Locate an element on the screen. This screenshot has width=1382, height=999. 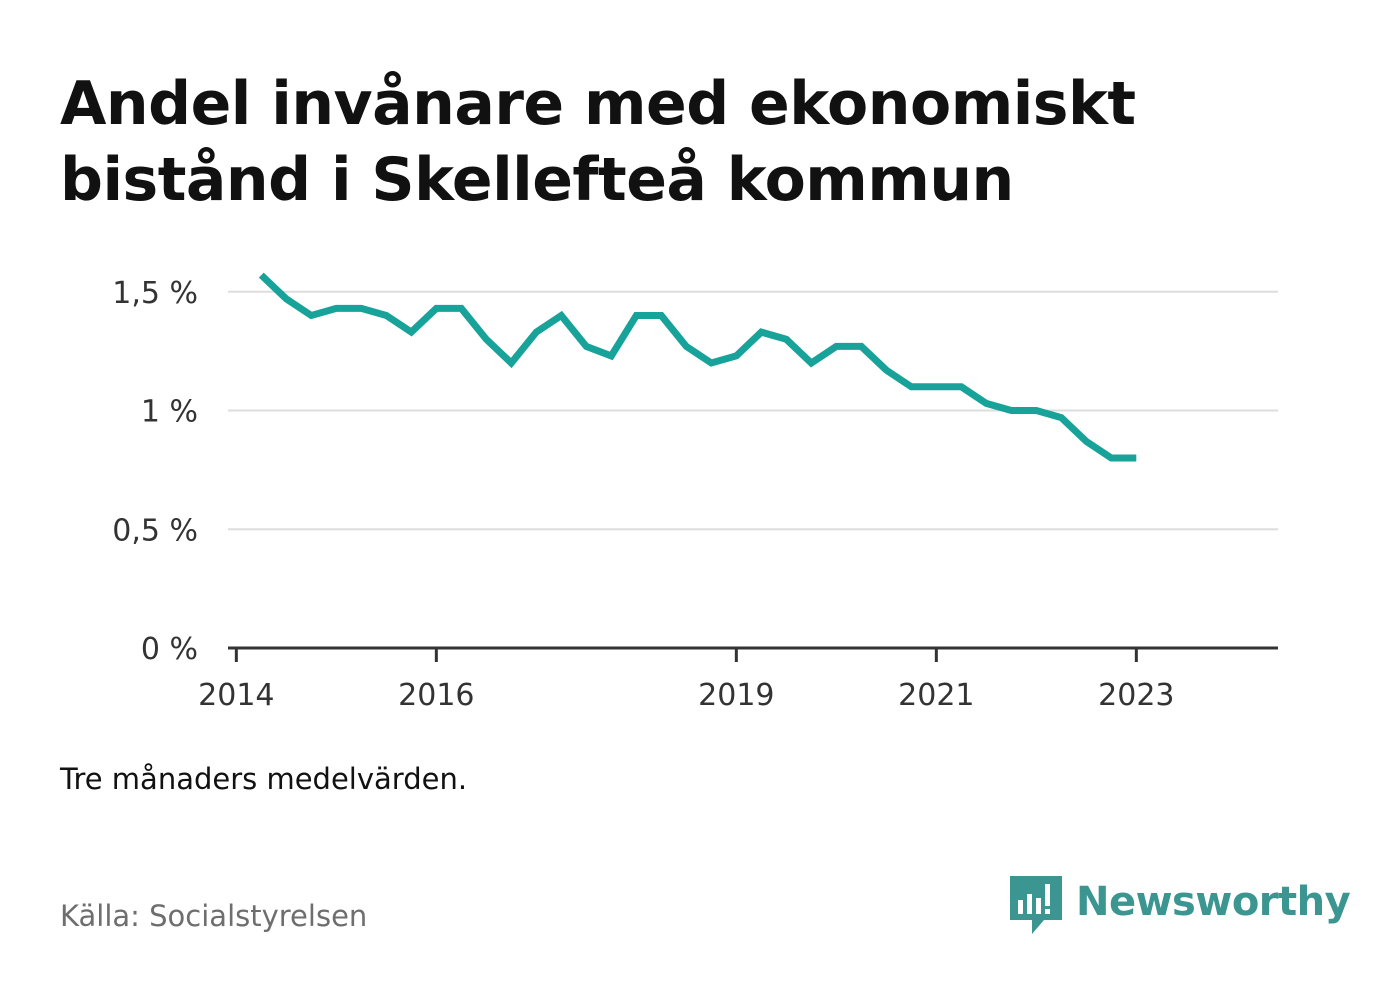
x-tick-label: 2014 is located at coordinates (236, 695).